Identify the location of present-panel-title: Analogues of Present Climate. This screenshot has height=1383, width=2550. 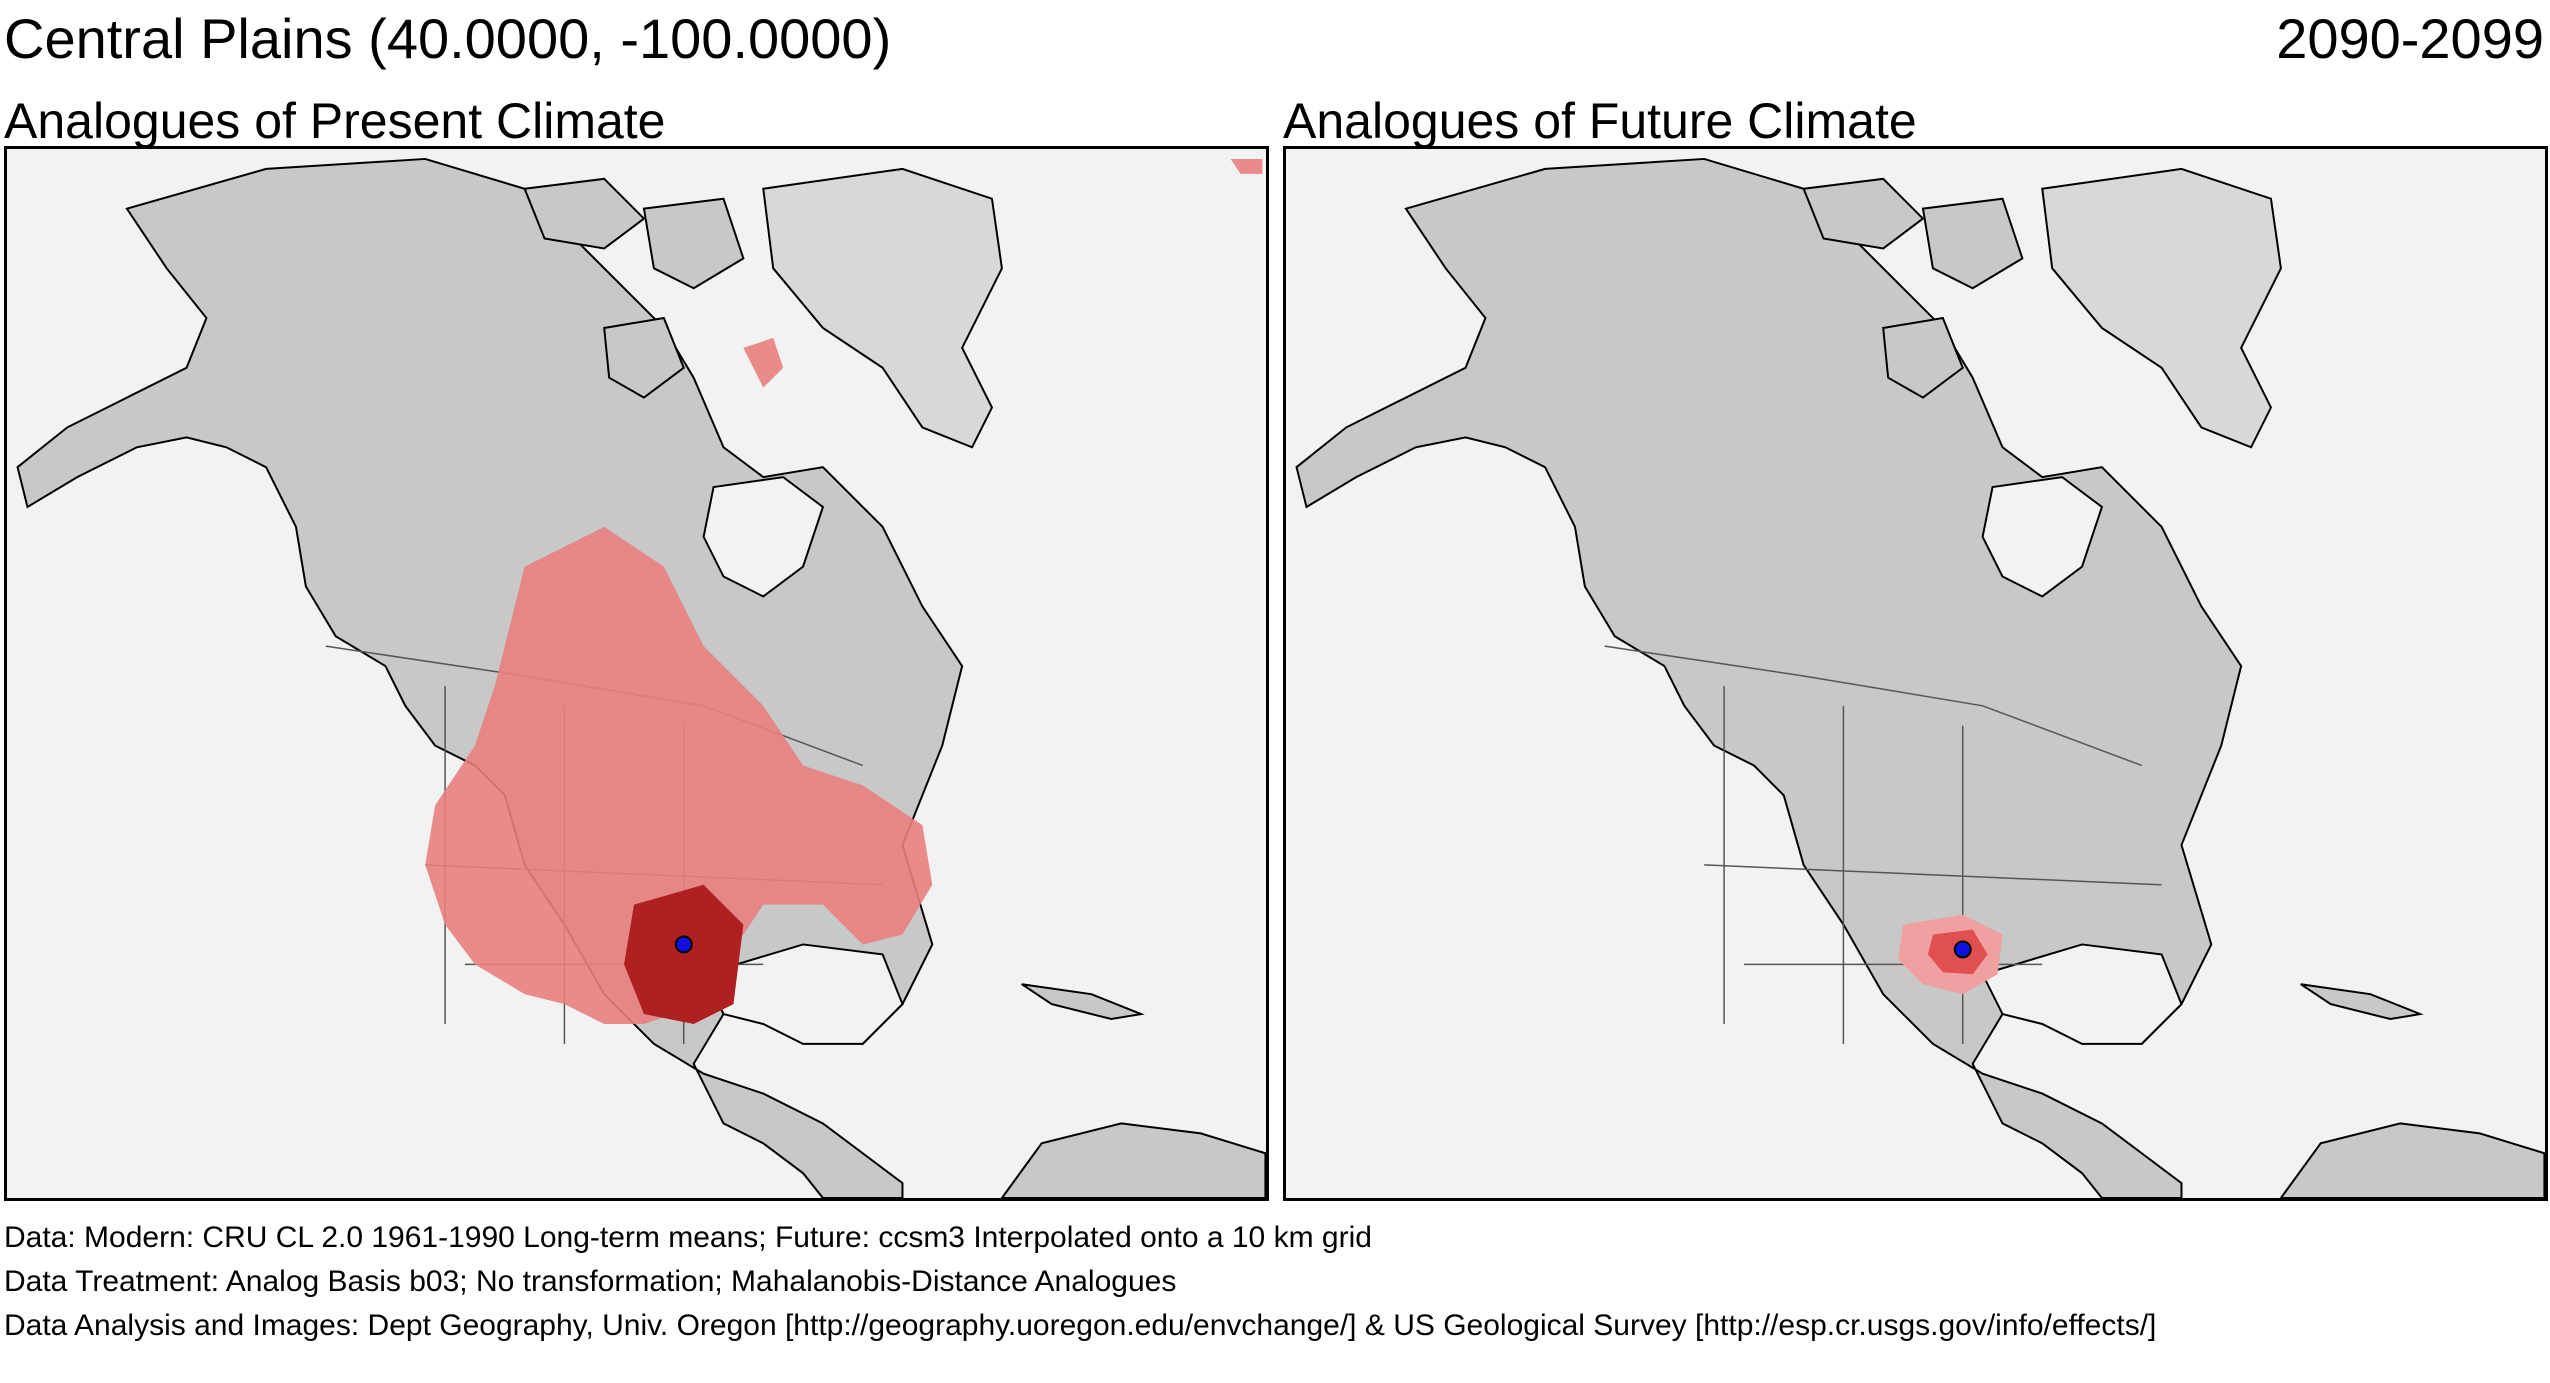
(335, 121).